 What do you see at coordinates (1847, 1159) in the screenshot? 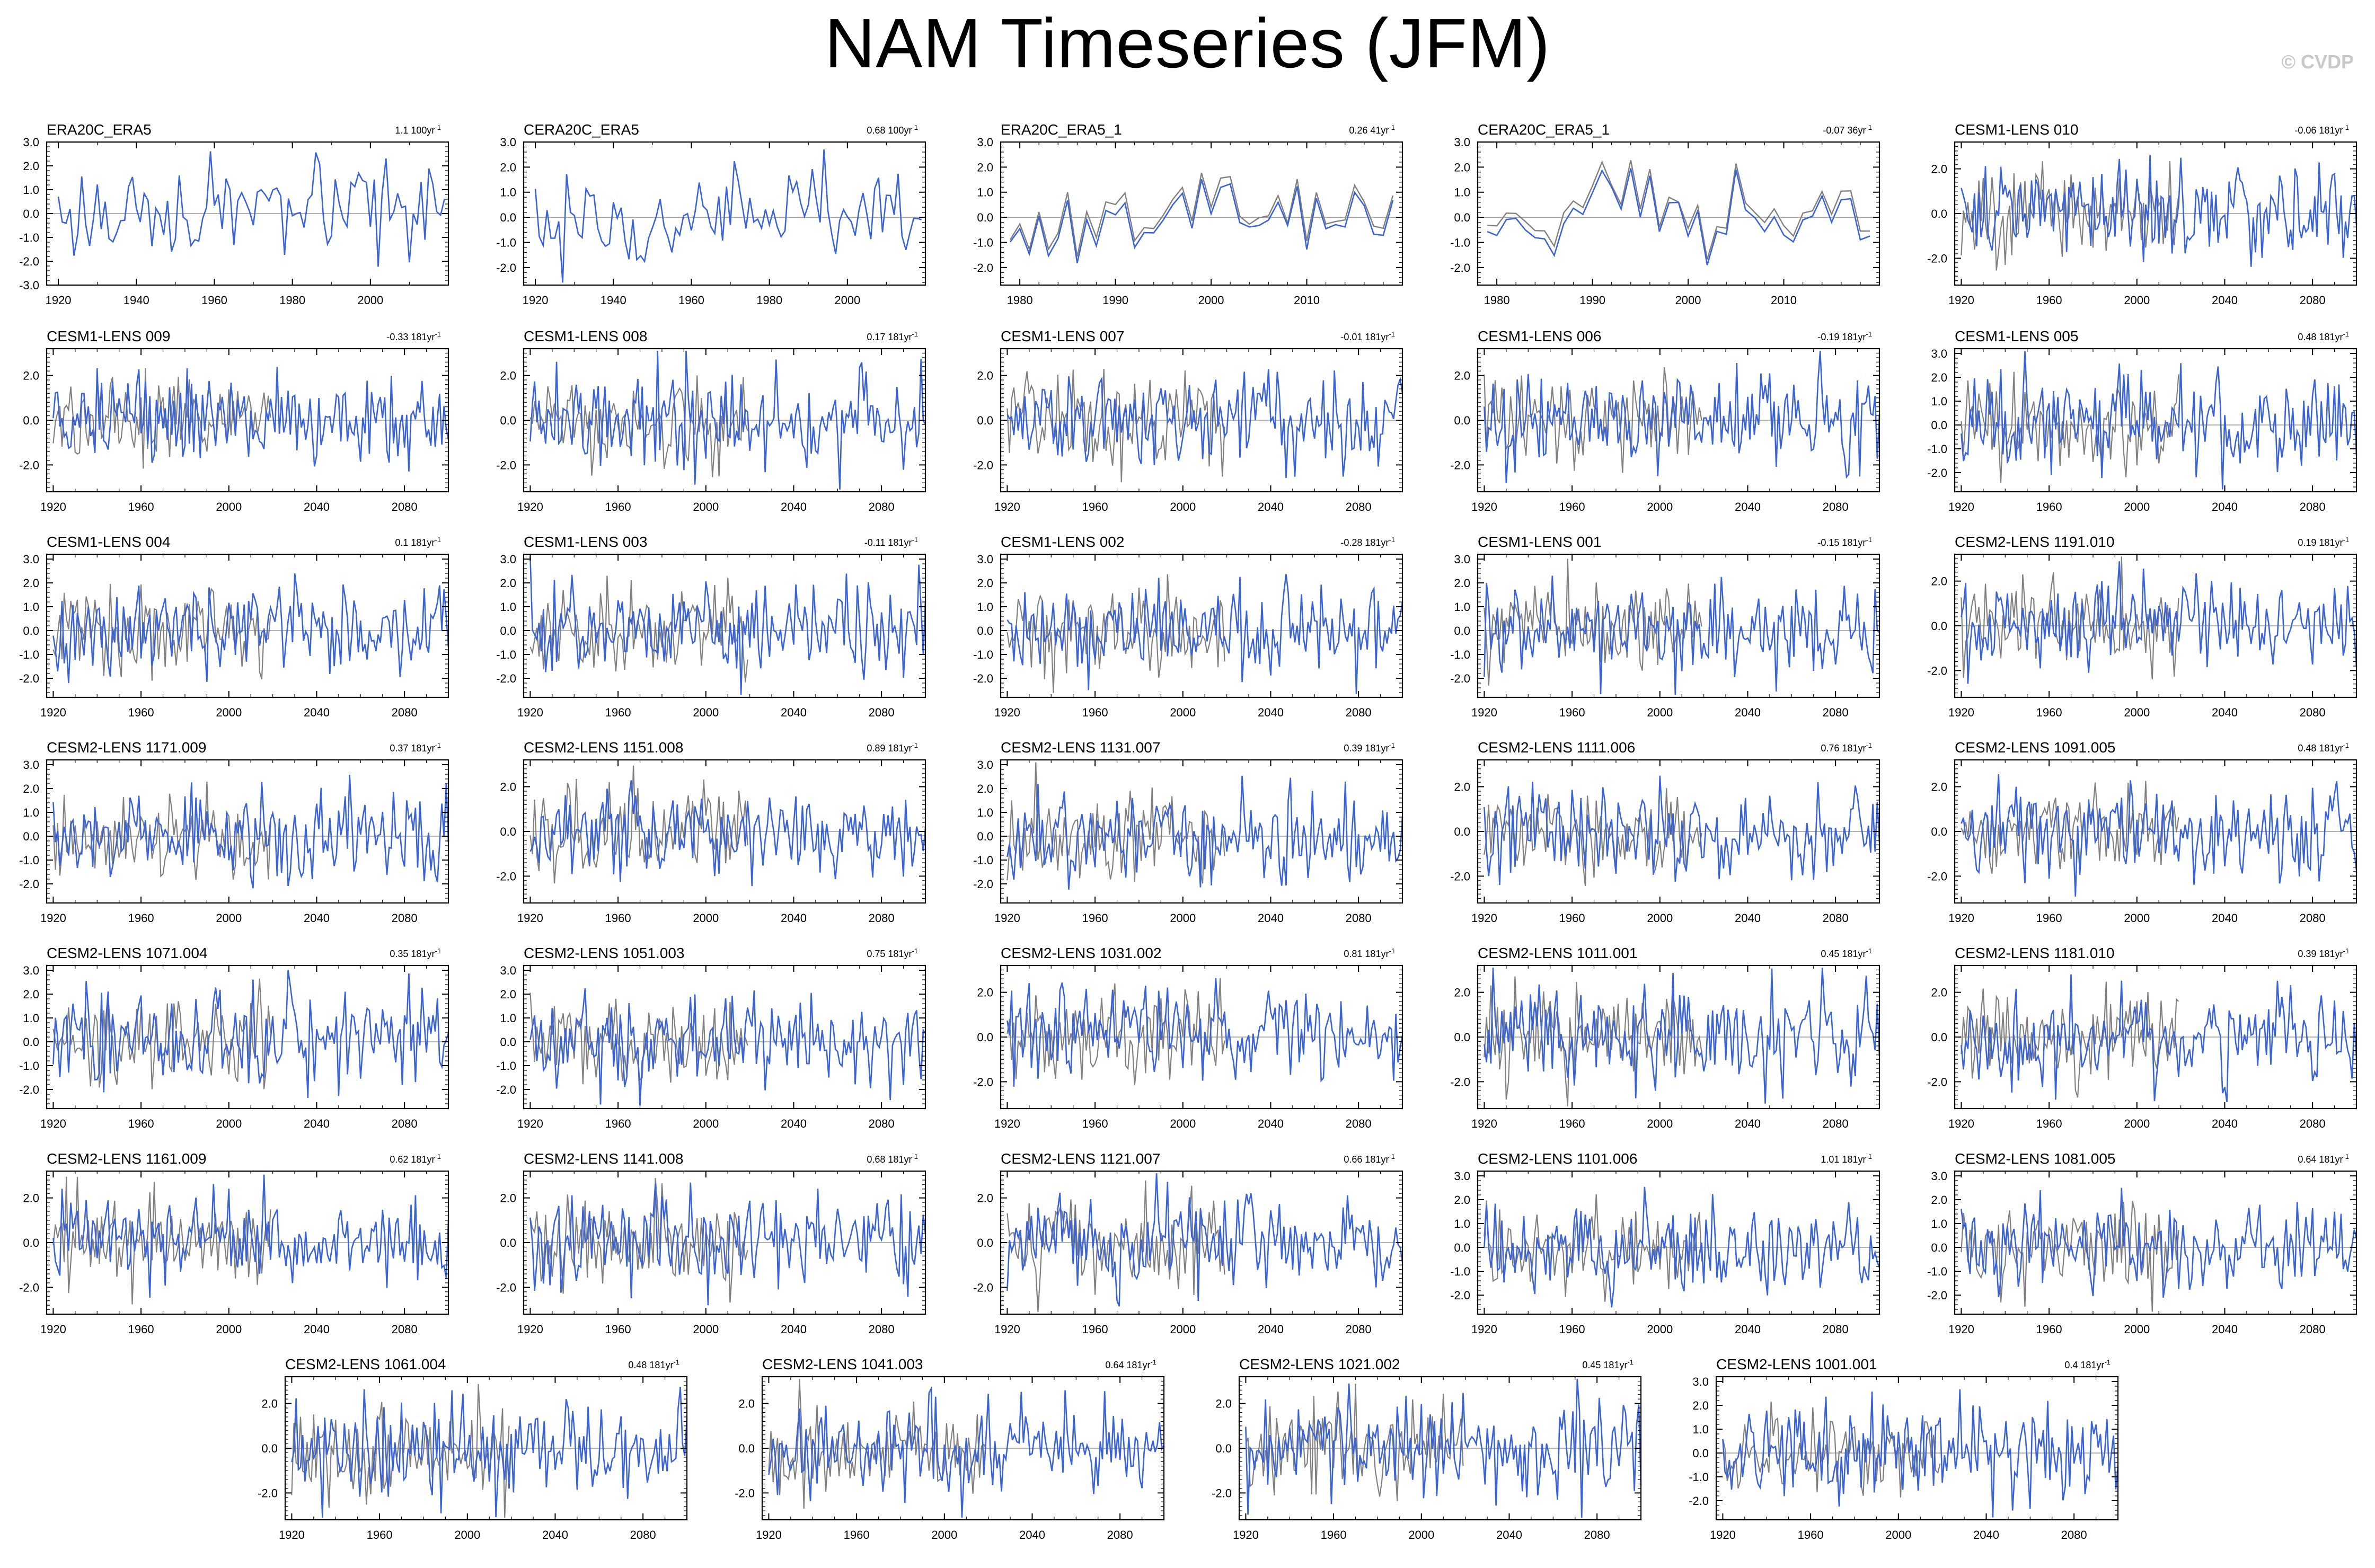
I see `panel-trend: 1.01 181yr-1` at bounding box center [1847, 1159].